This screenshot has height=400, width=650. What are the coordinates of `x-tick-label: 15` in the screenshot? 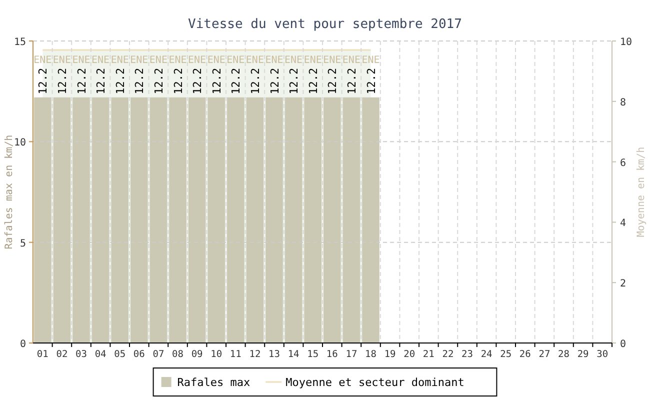 It's located at (313, 354).